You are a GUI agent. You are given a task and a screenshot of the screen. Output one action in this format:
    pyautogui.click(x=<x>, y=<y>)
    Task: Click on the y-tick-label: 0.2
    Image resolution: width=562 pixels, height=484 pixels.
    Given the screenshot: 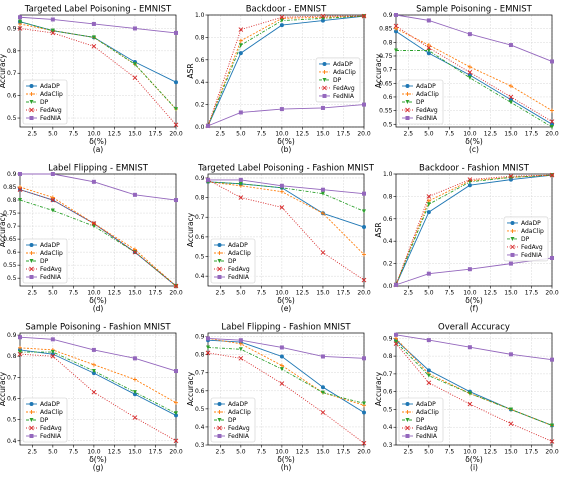 What is the action you would take?
    pyautogui.click(x=388, y=264)
    